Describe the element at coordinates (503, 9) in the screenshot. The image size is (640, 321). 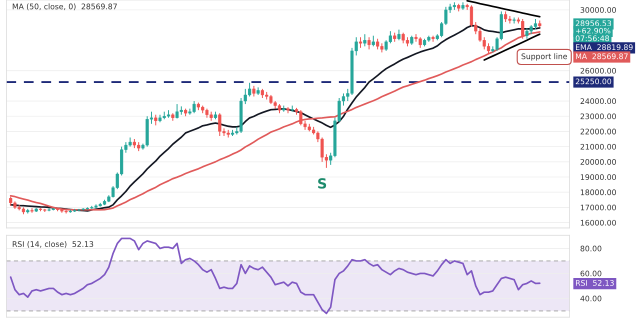
I see `line-series` at that location.